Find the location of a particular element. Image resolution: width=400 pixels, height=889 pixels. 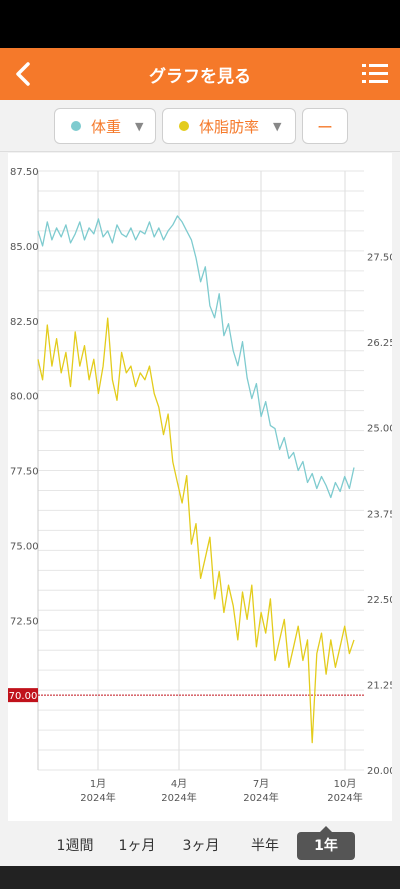

period-tabs: 1週間 1ヶ月 3ヶ月 半年 1年 is located at coordinates (200, 845).